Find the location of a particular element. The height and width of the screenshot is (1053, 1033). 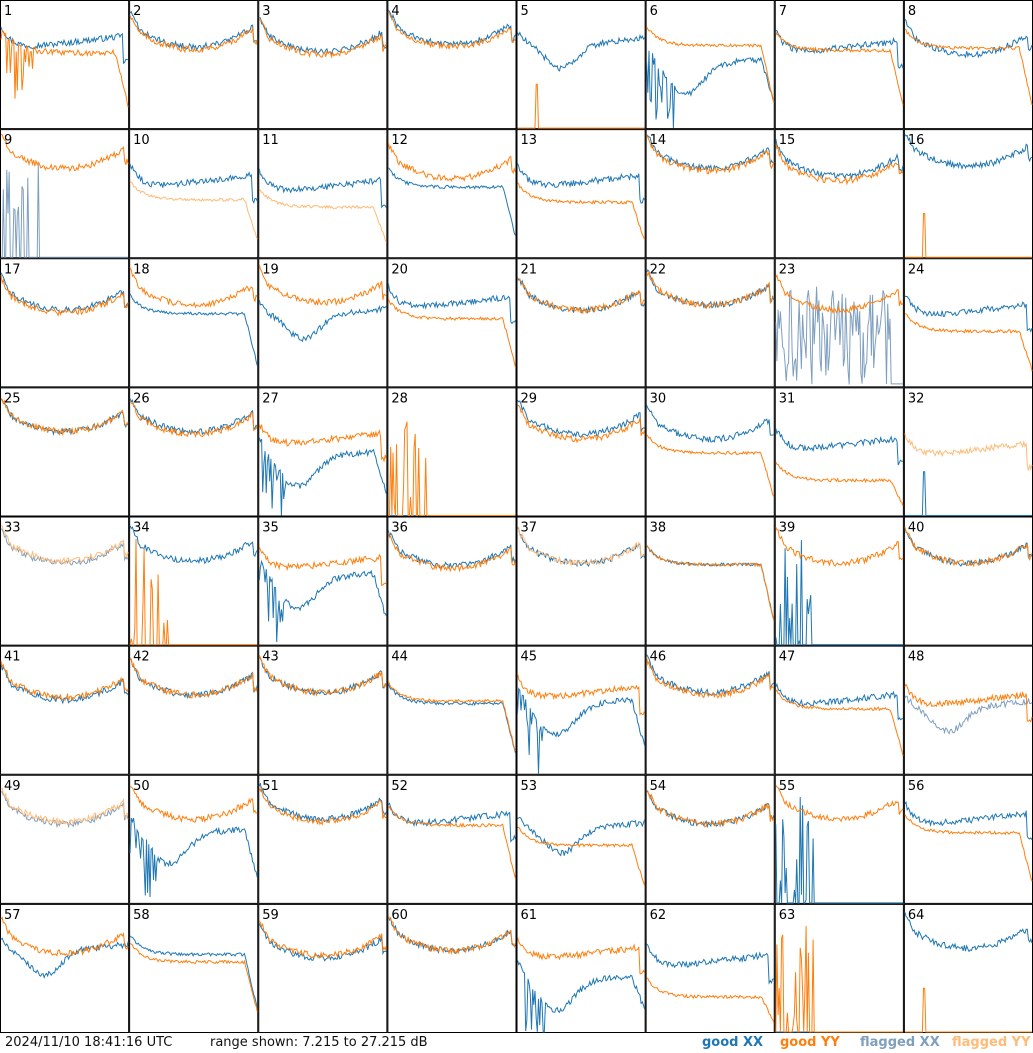

panel-9: 9 is located at coordinates (65, 194).